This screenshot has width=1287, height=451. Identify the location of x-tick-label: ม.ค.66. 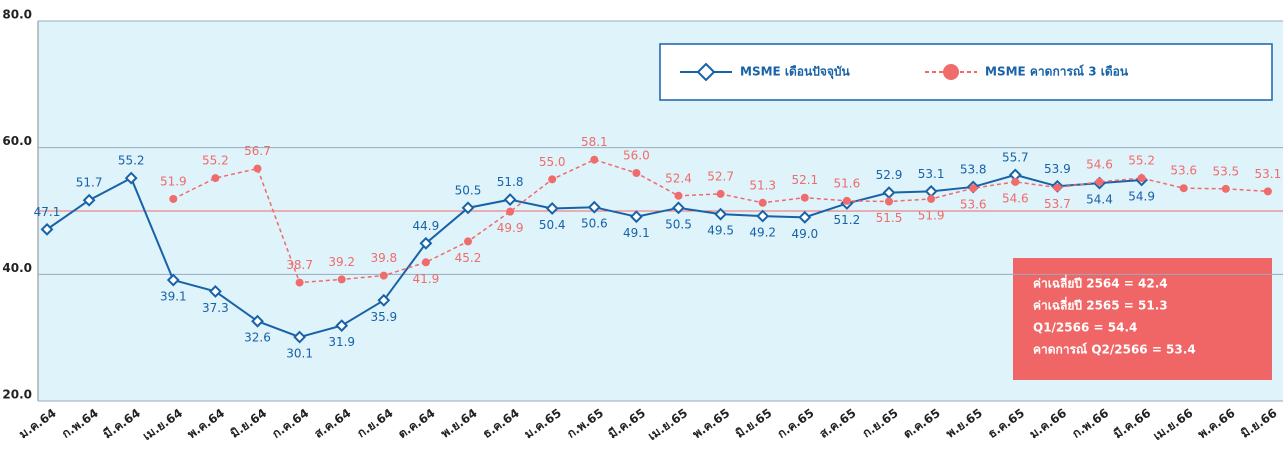
(1048, 423).